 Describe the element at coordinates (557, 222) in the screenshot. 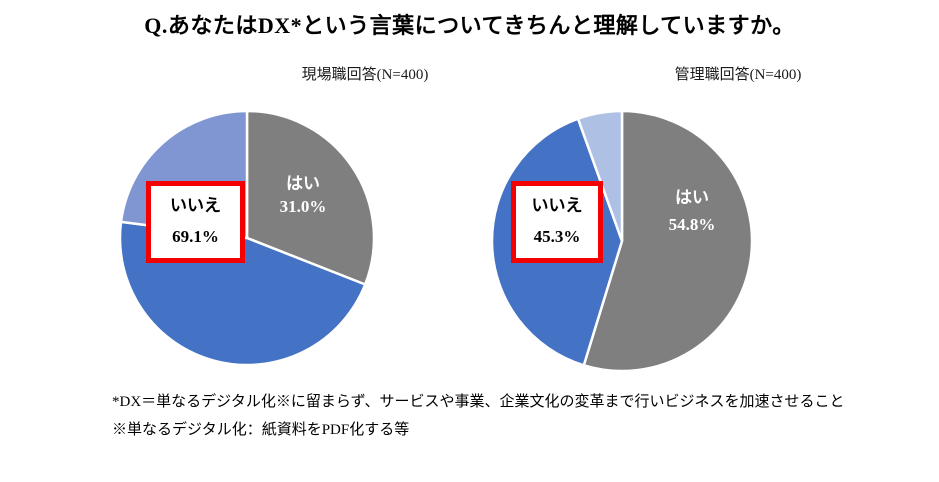

I see `callout-no-right: いいえ 45.3%` at that location.